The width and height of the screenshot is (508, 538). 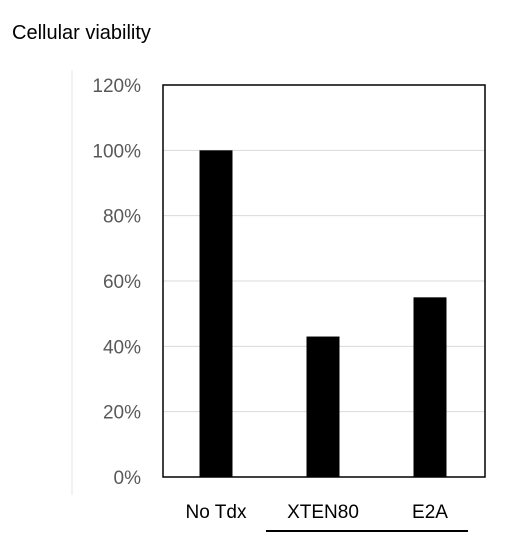 I want to click on y-tick-label: 20%, so click(x=122, y=413).